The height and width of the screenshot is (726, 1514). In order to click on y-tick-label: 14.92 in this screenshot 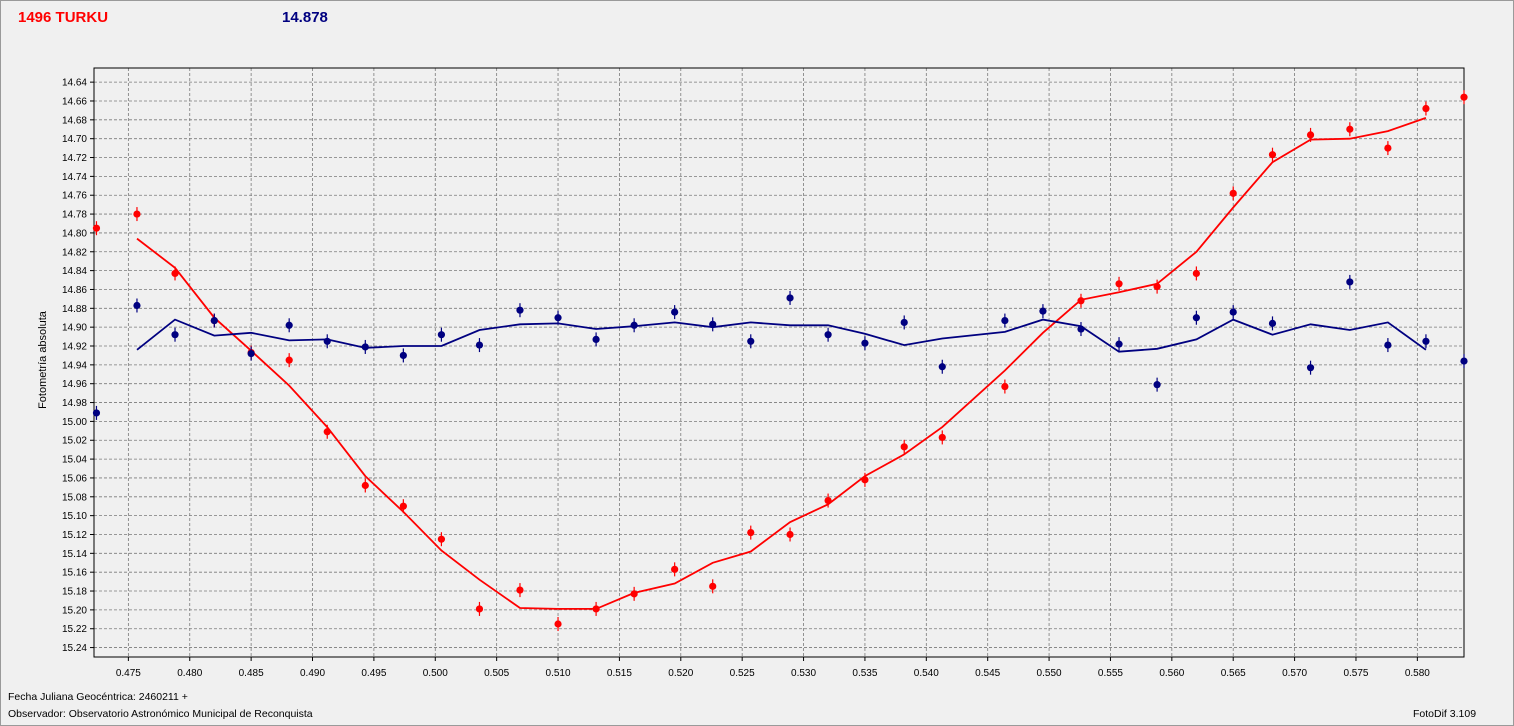, I will do `click(74, 347)`.